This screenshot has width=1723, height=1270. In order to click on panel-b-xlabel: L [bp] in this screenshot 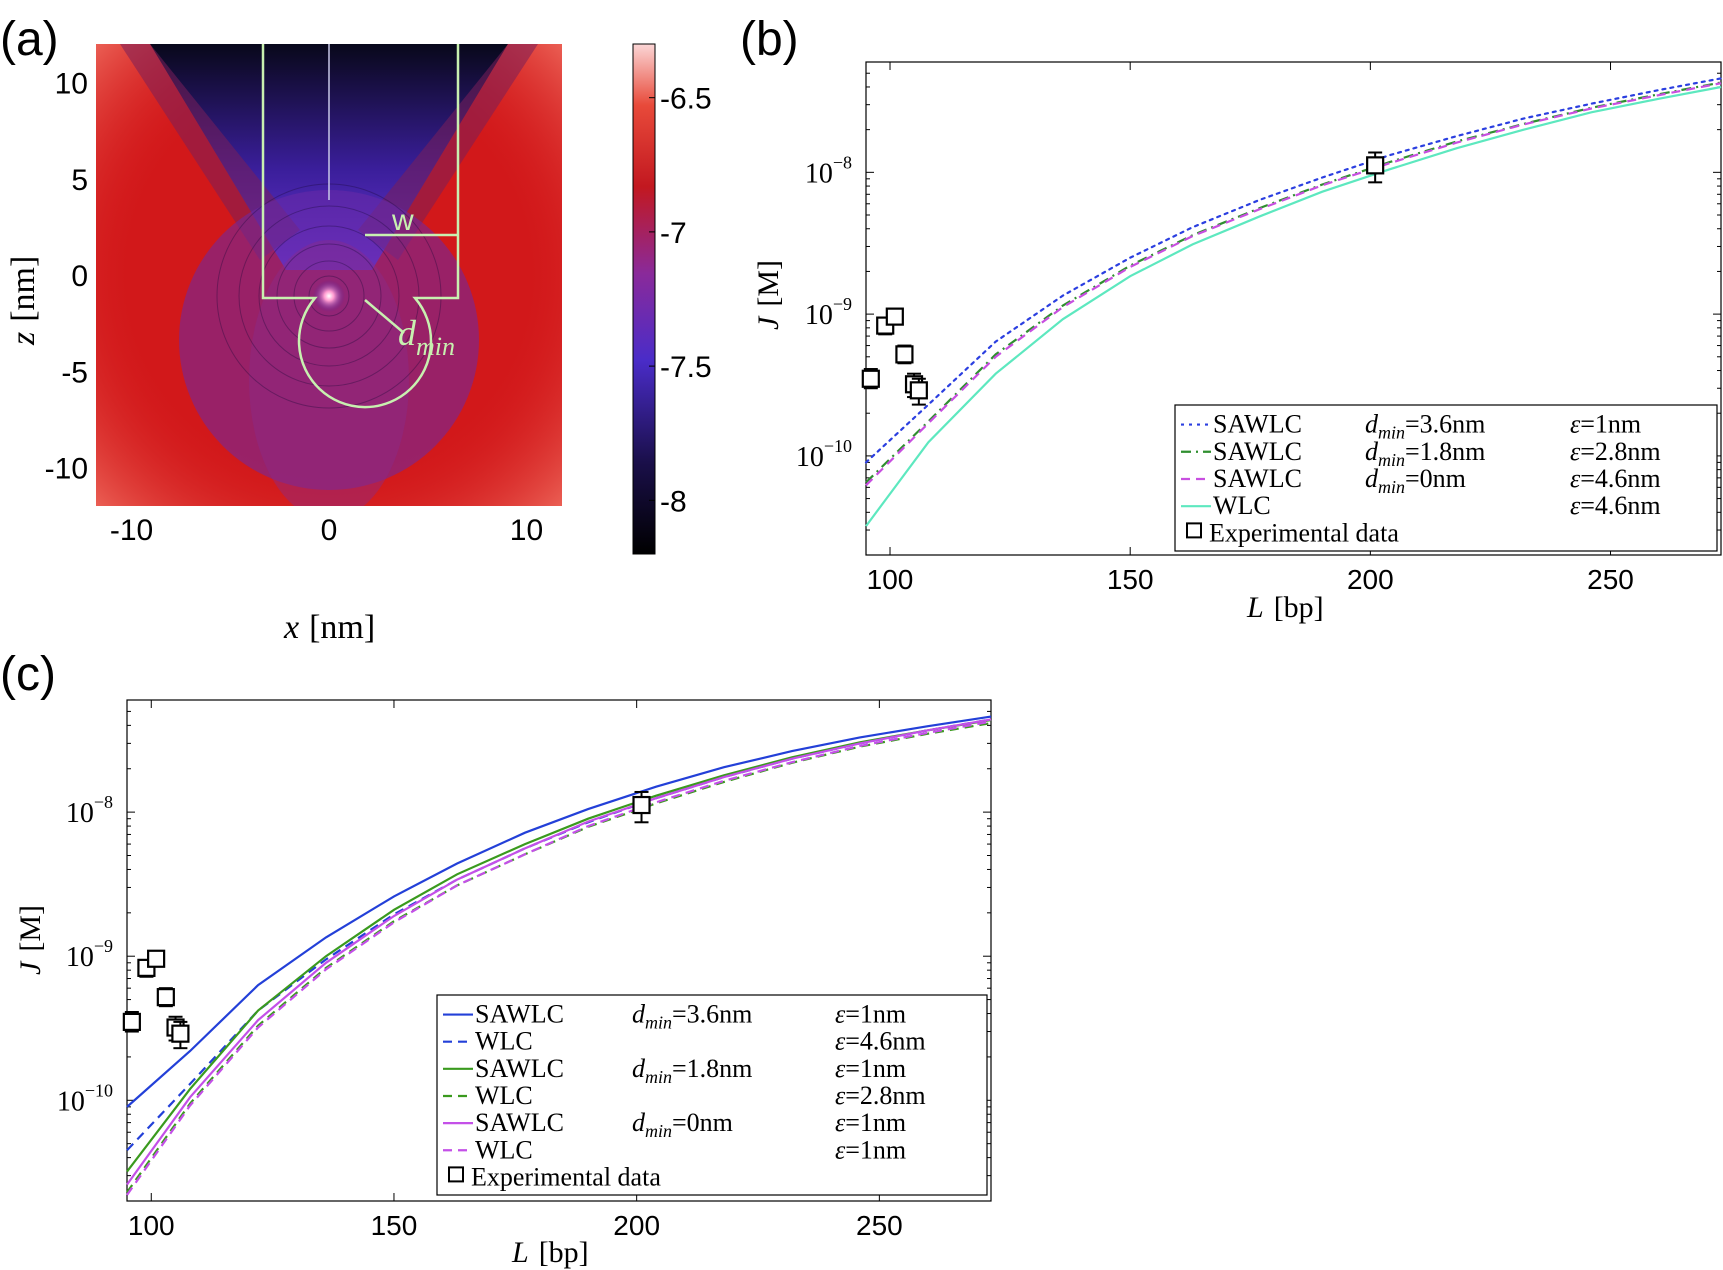, I will do `click(1285, 607)`.